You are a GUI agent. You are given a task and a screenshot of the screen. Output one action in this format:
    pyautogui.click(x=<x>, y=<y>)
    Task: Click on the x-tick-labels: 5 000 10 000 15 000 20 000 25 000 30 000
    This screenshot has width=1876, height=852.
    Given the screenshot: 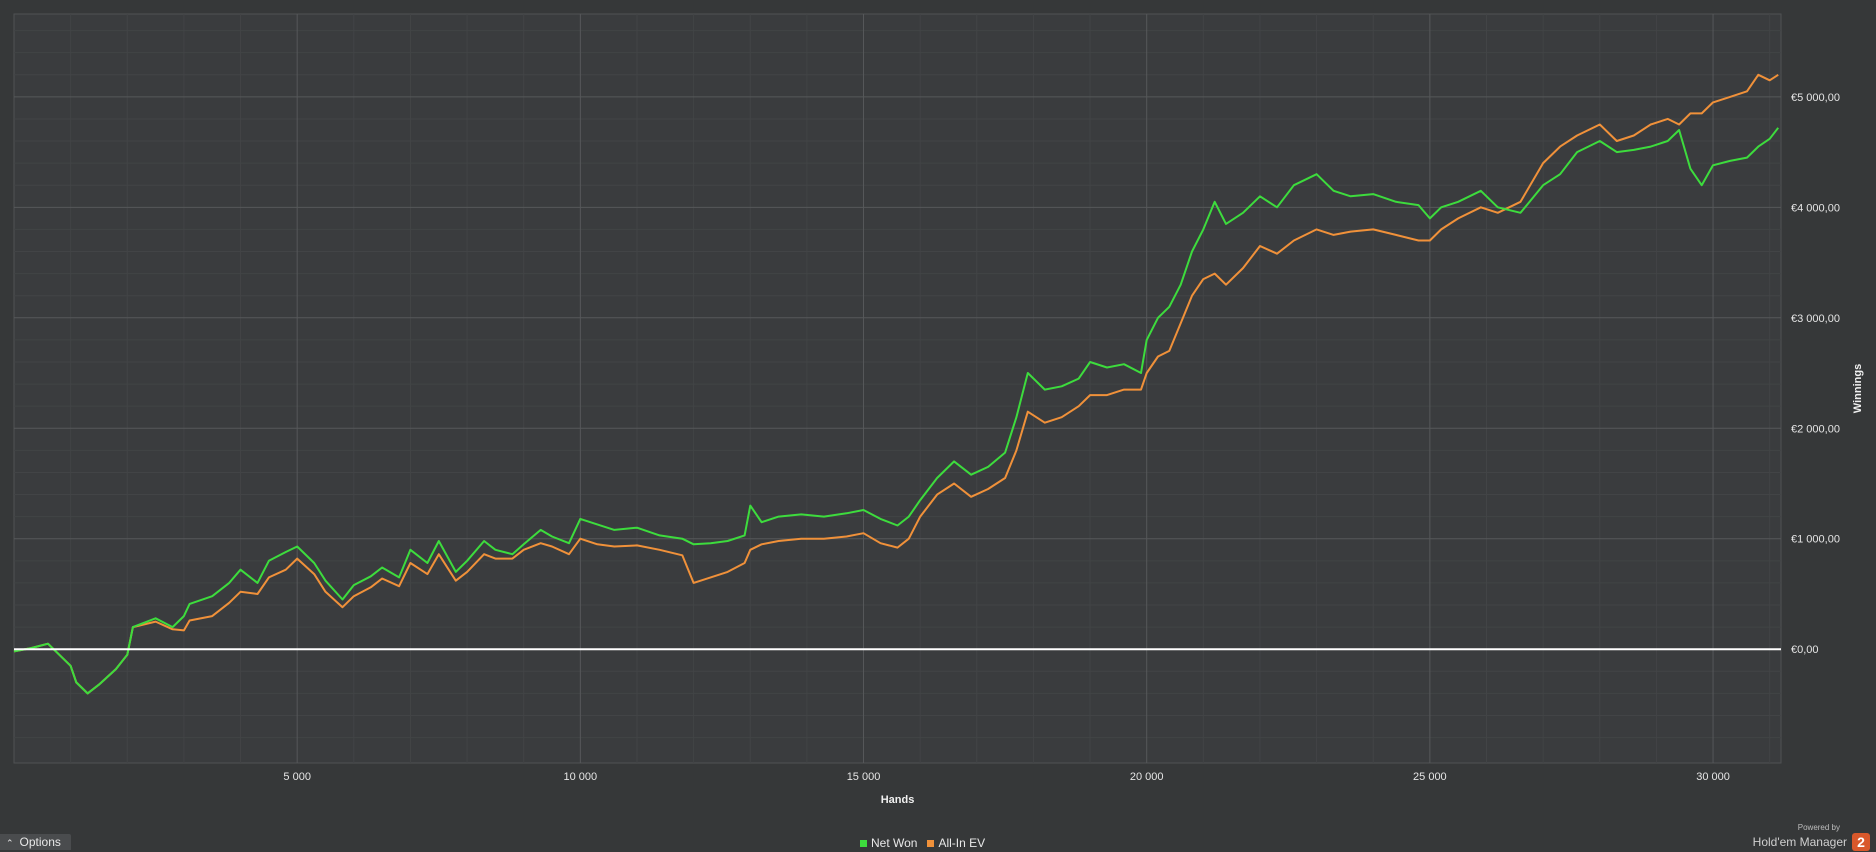 What is the action you would take?
    pyautogui.click(x=1006, y=777)
    